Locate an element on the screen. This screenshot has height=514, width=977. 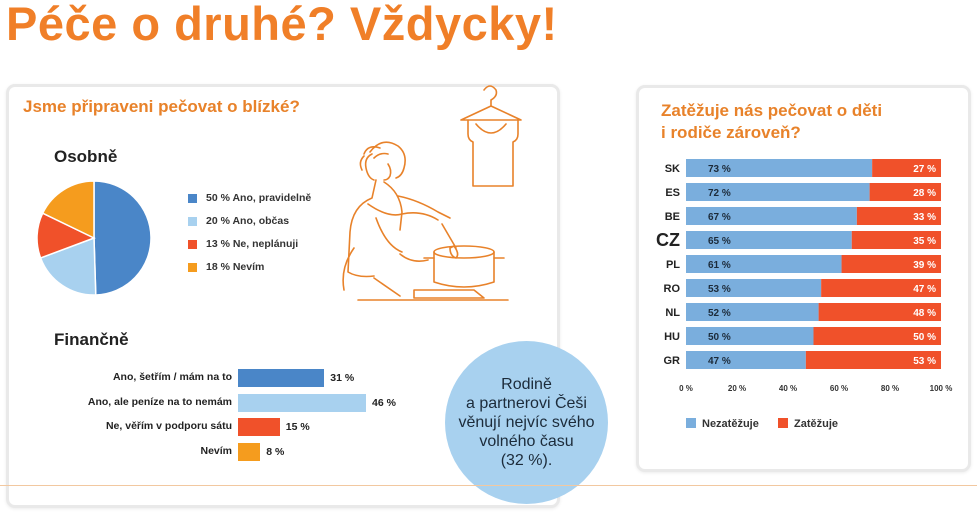
pie-legend-label-3: 18 % Nevím is located at coordinates (235, 267).